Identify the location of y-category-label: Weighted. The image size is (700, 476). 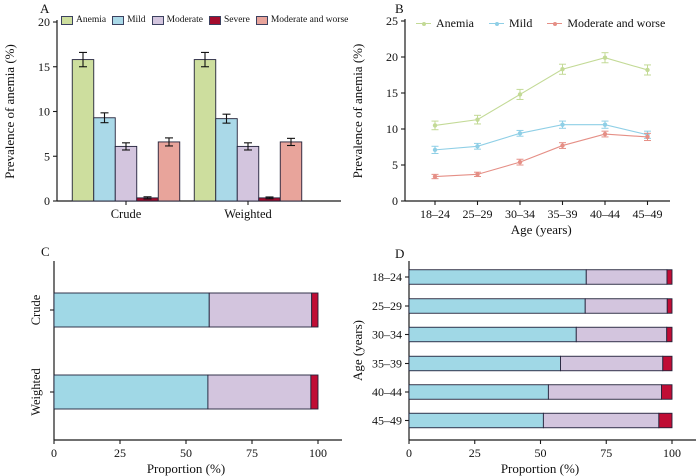
(36, 391).